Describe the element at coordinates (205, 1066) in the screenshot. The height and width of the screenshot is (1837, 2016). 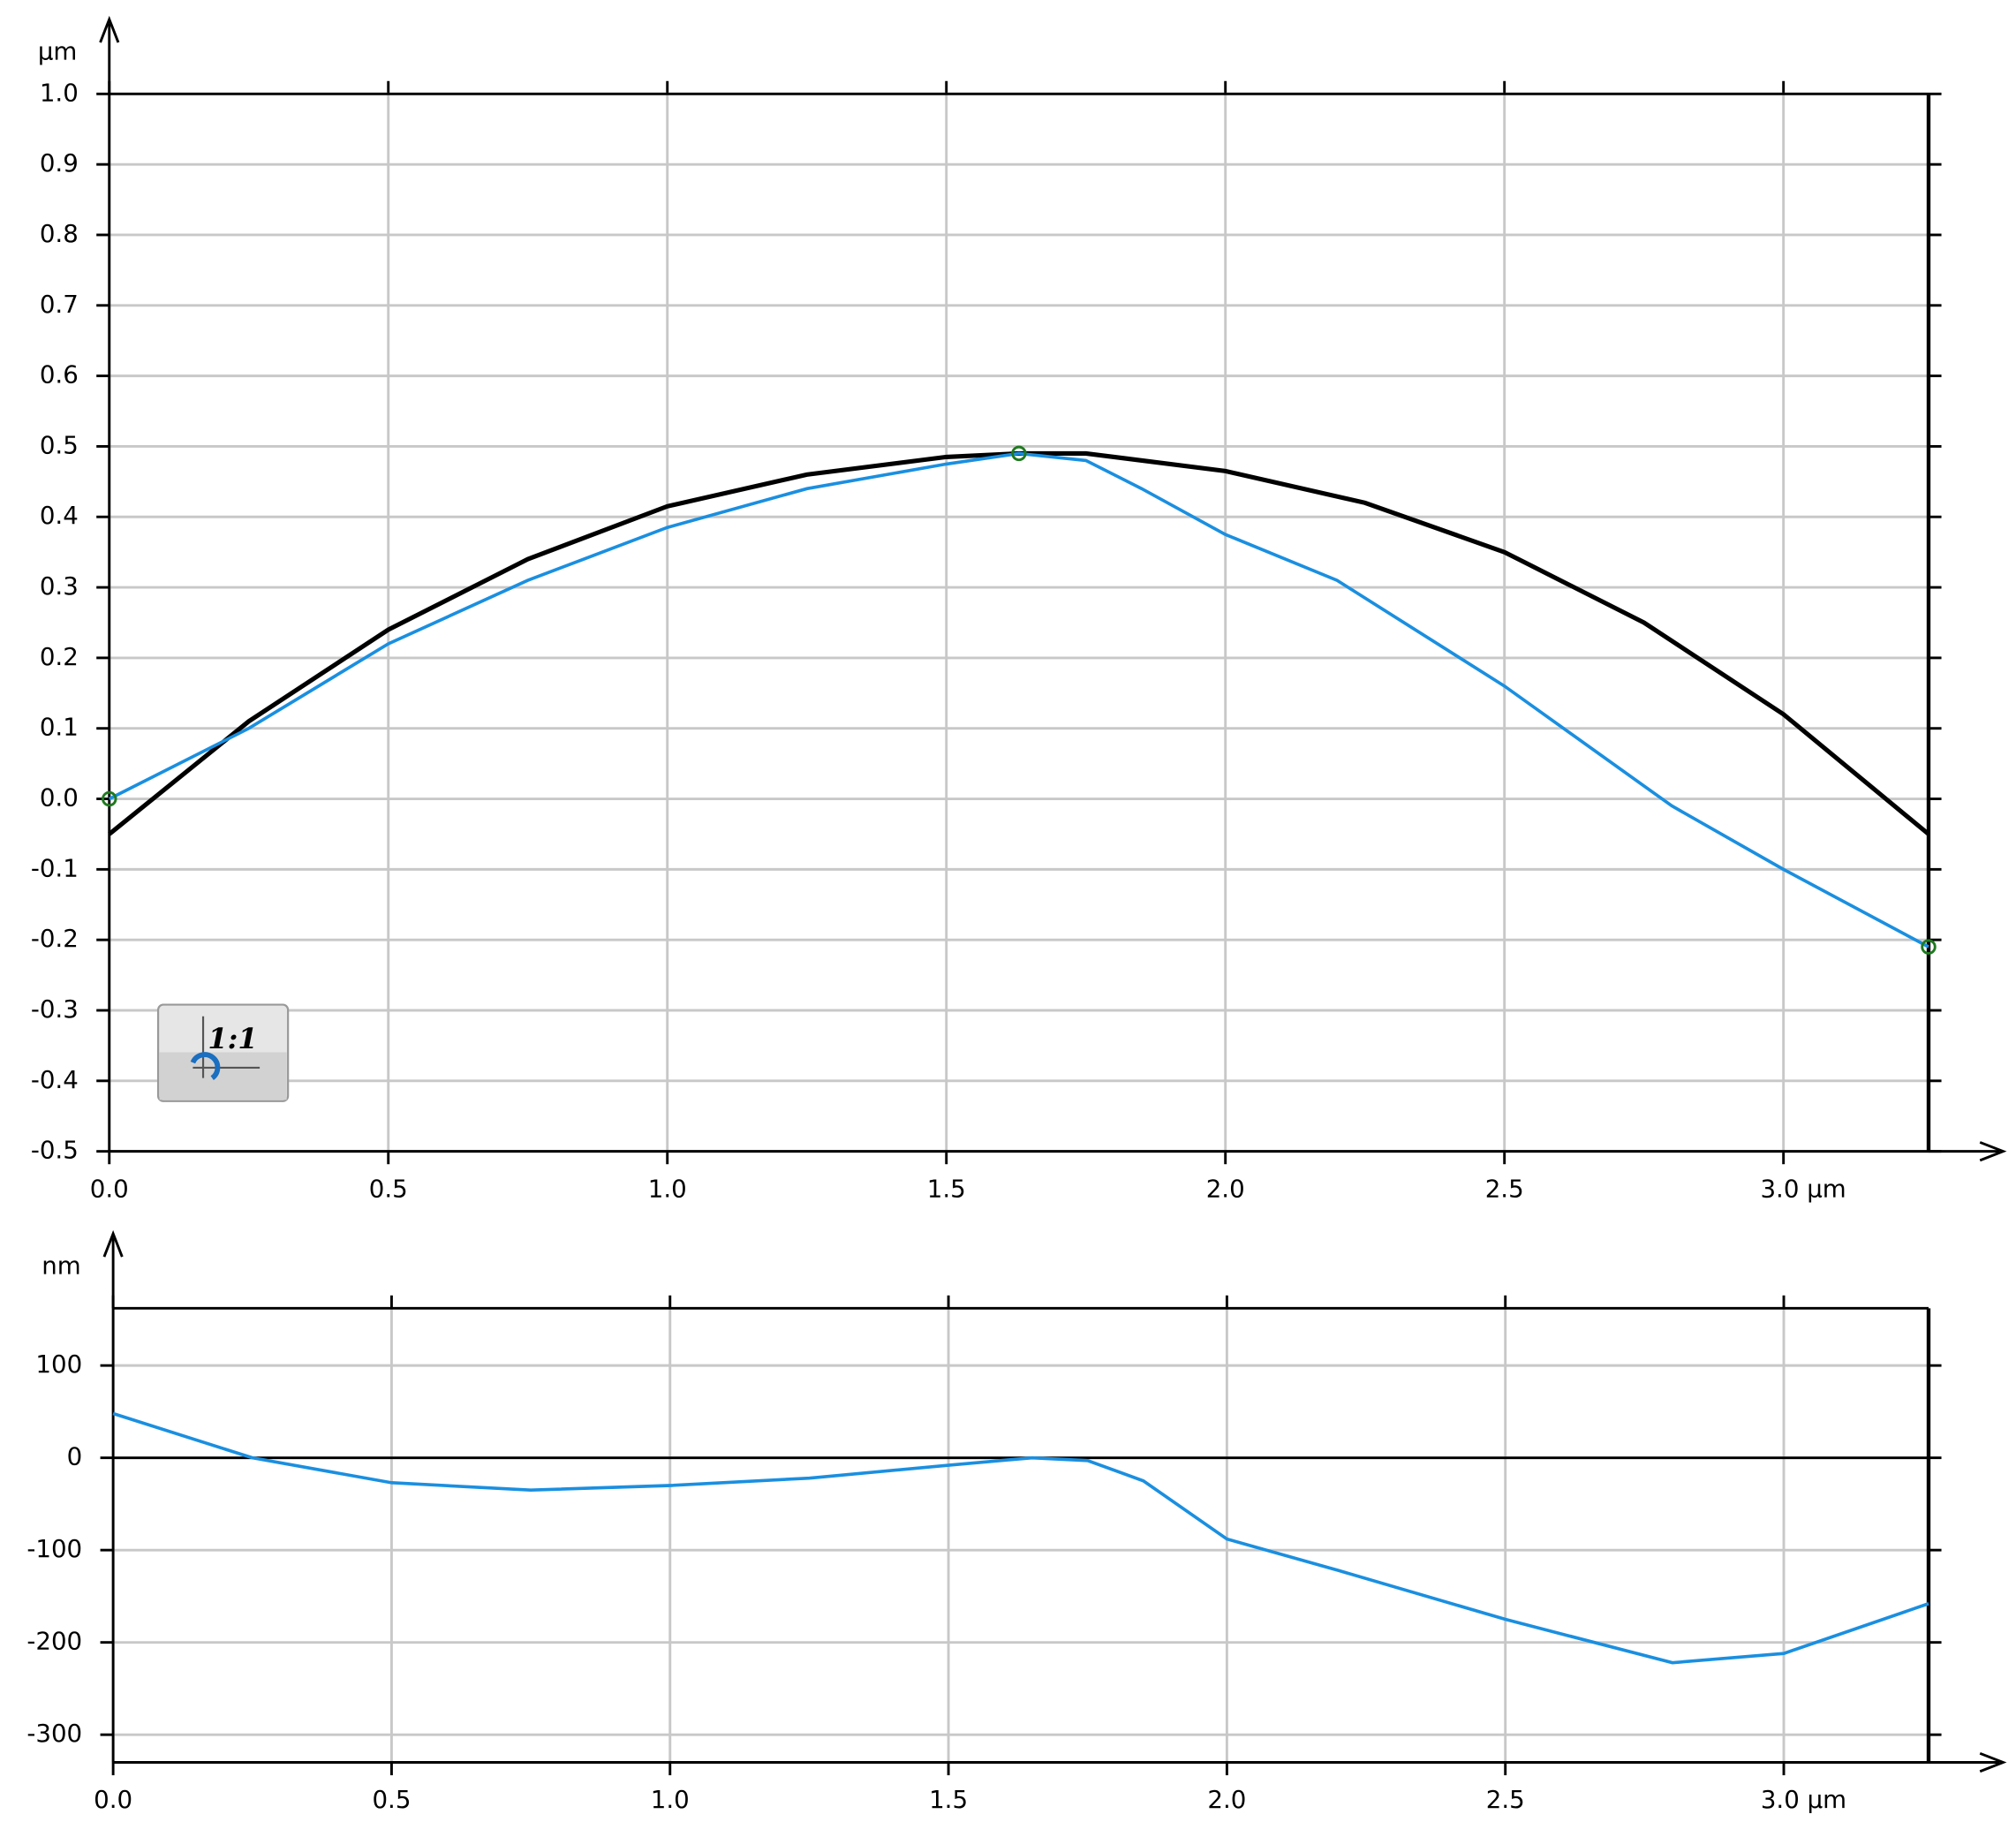
I see `button-icon-arrow` at that location.